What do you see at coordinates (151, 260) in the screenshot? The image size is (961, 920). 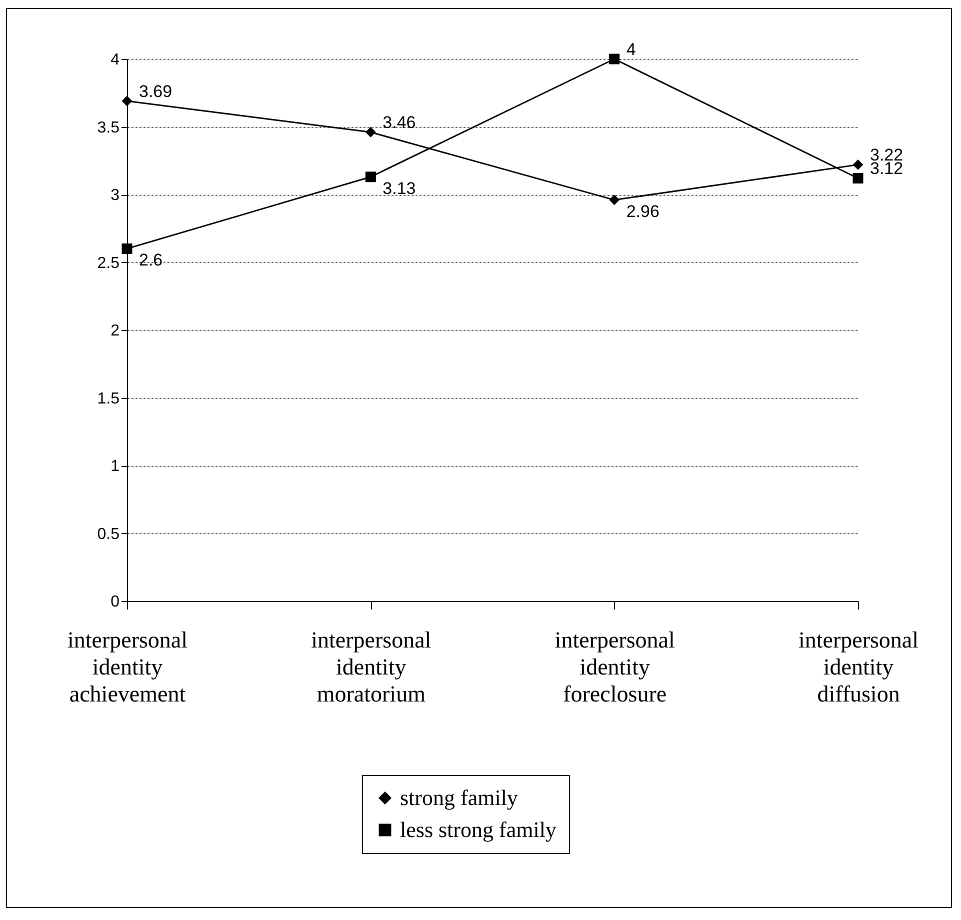 I see `data-label: 2.6` at bounding box center [151, 260].